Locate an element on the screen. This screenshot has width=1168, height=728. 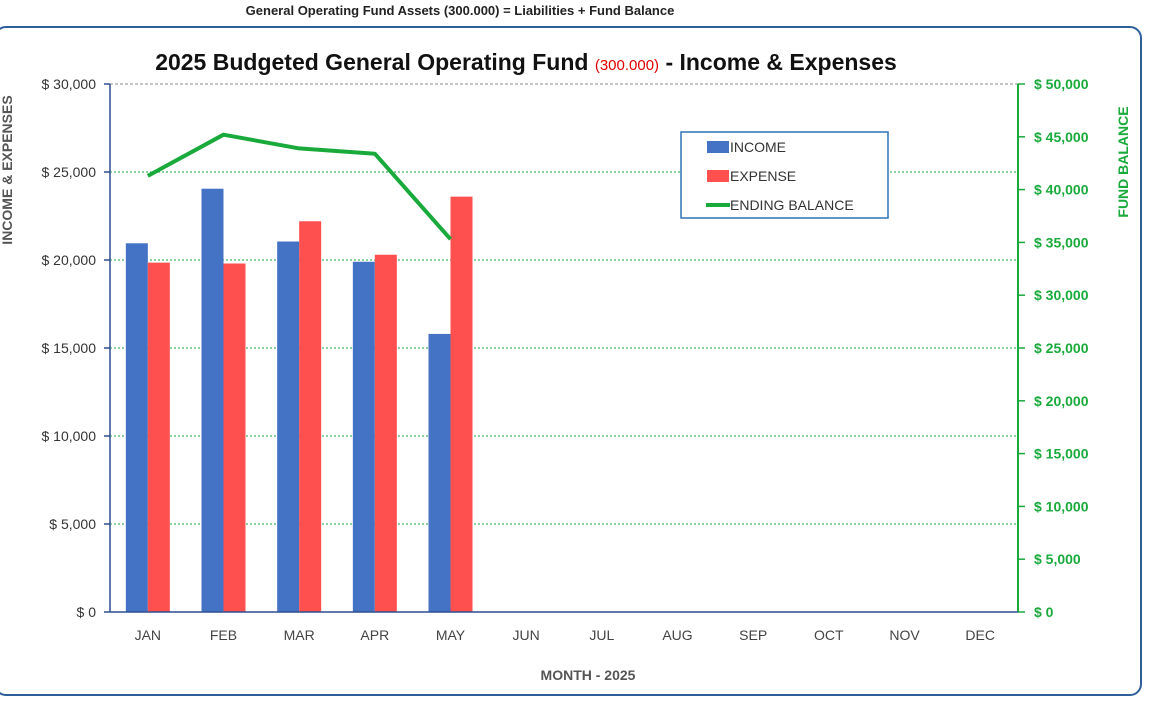
bar-expense-apr is located at coordinates (385, 433).